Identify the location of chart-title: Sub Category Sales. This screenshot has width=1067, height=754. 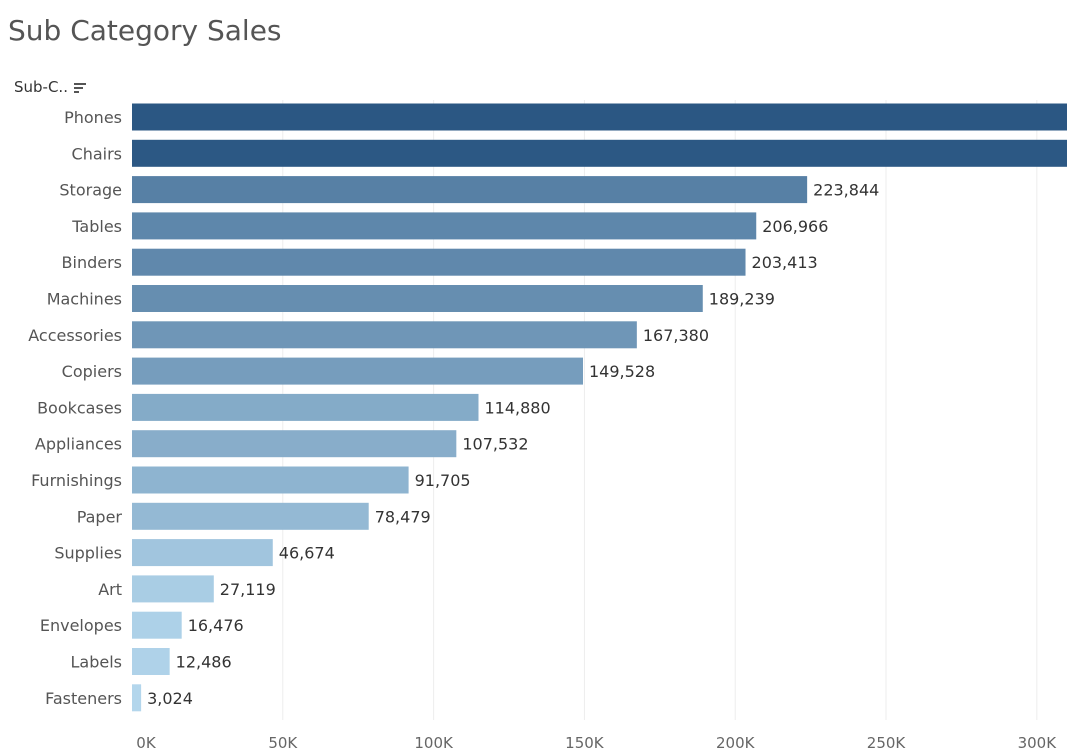
(145, 30).